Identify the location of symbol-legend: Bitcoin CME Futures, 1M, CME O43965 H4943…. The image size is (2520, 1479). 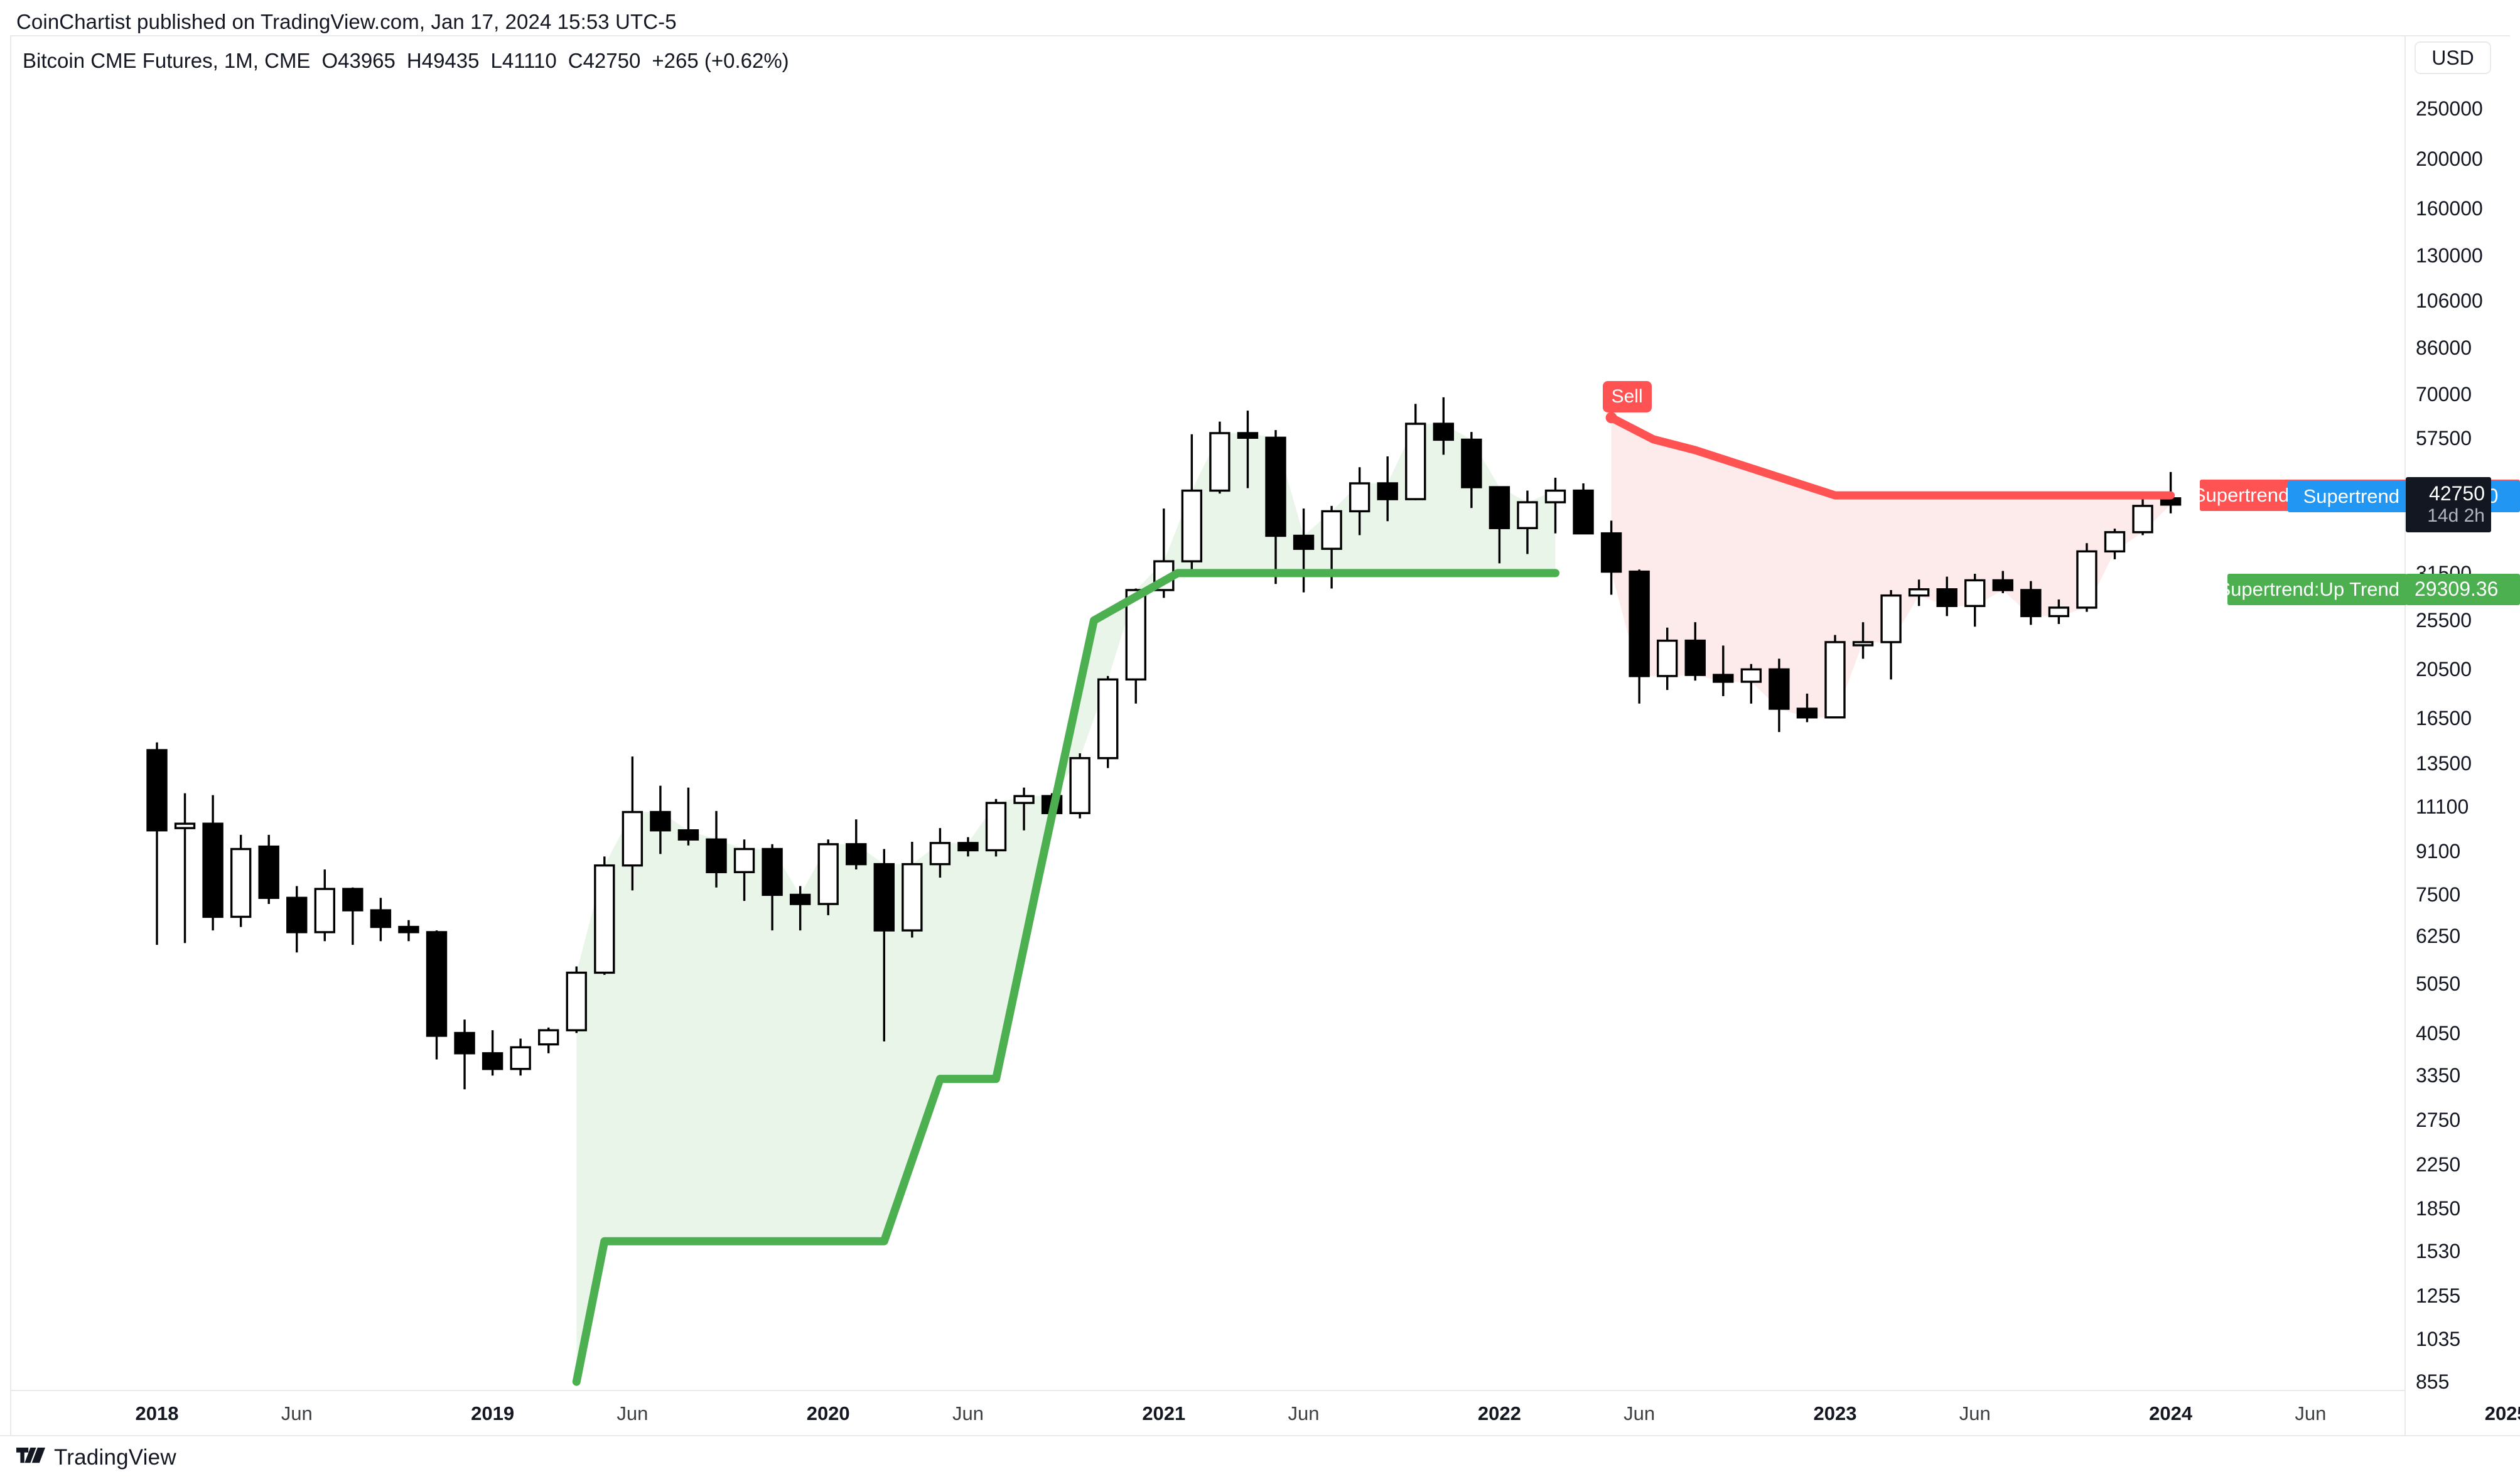
(406, 61).